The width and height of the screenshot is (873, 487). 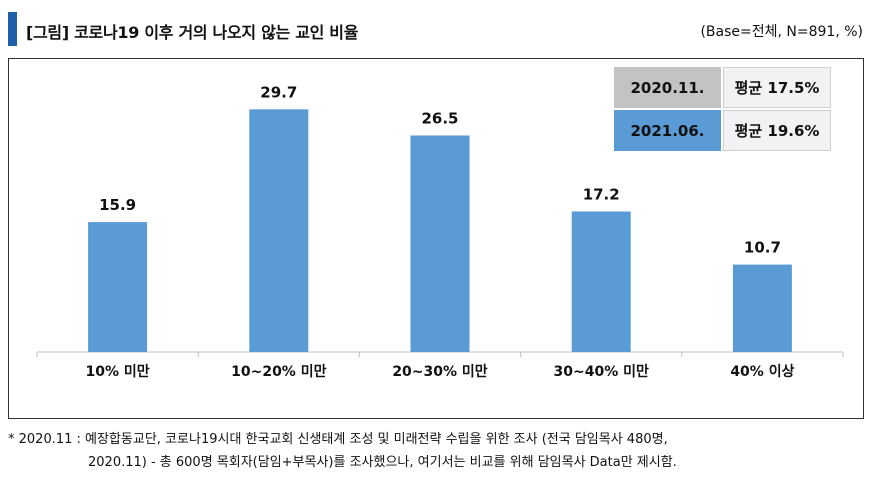 I want to click on legend-period-2021: 2021.06., so click(x=667, y=130).